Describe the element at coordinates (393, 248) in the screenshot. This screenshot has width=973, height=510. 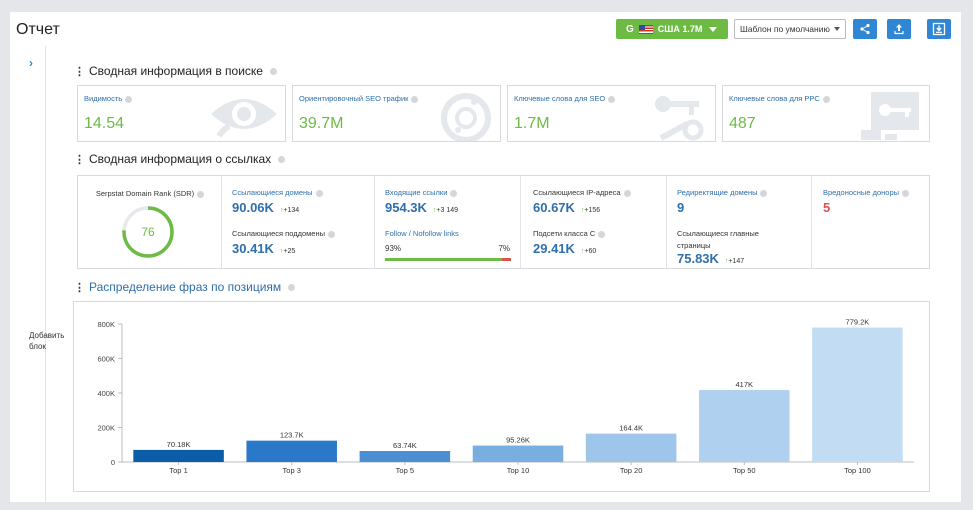
I see `follow-pct: 93%` at that location.